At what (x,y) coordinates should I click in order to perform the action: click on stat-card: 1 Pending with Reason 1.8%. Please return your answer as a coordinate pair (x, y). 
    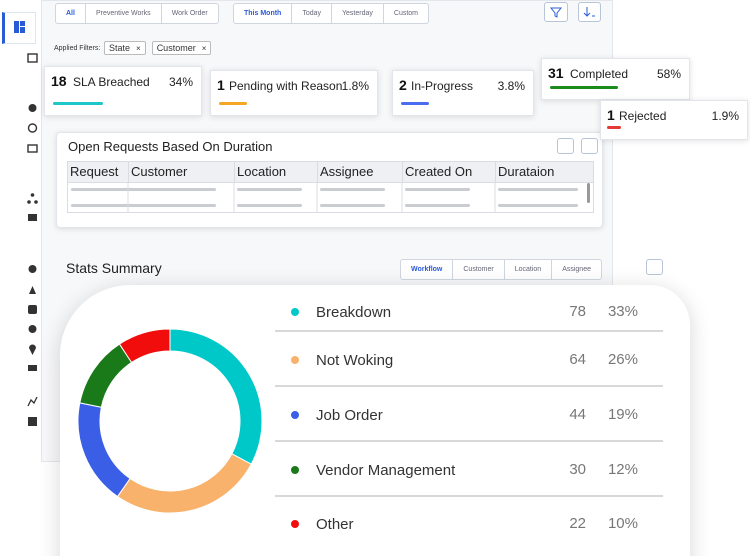
    Looking at the image, I should click on (294, 93).